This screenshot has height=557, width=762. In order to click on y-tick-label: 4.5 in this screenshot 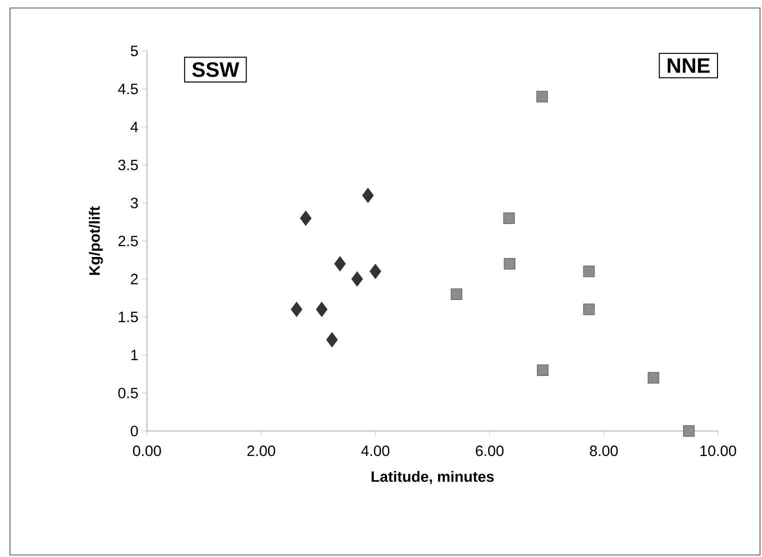, I will do `click(128, 89)`.